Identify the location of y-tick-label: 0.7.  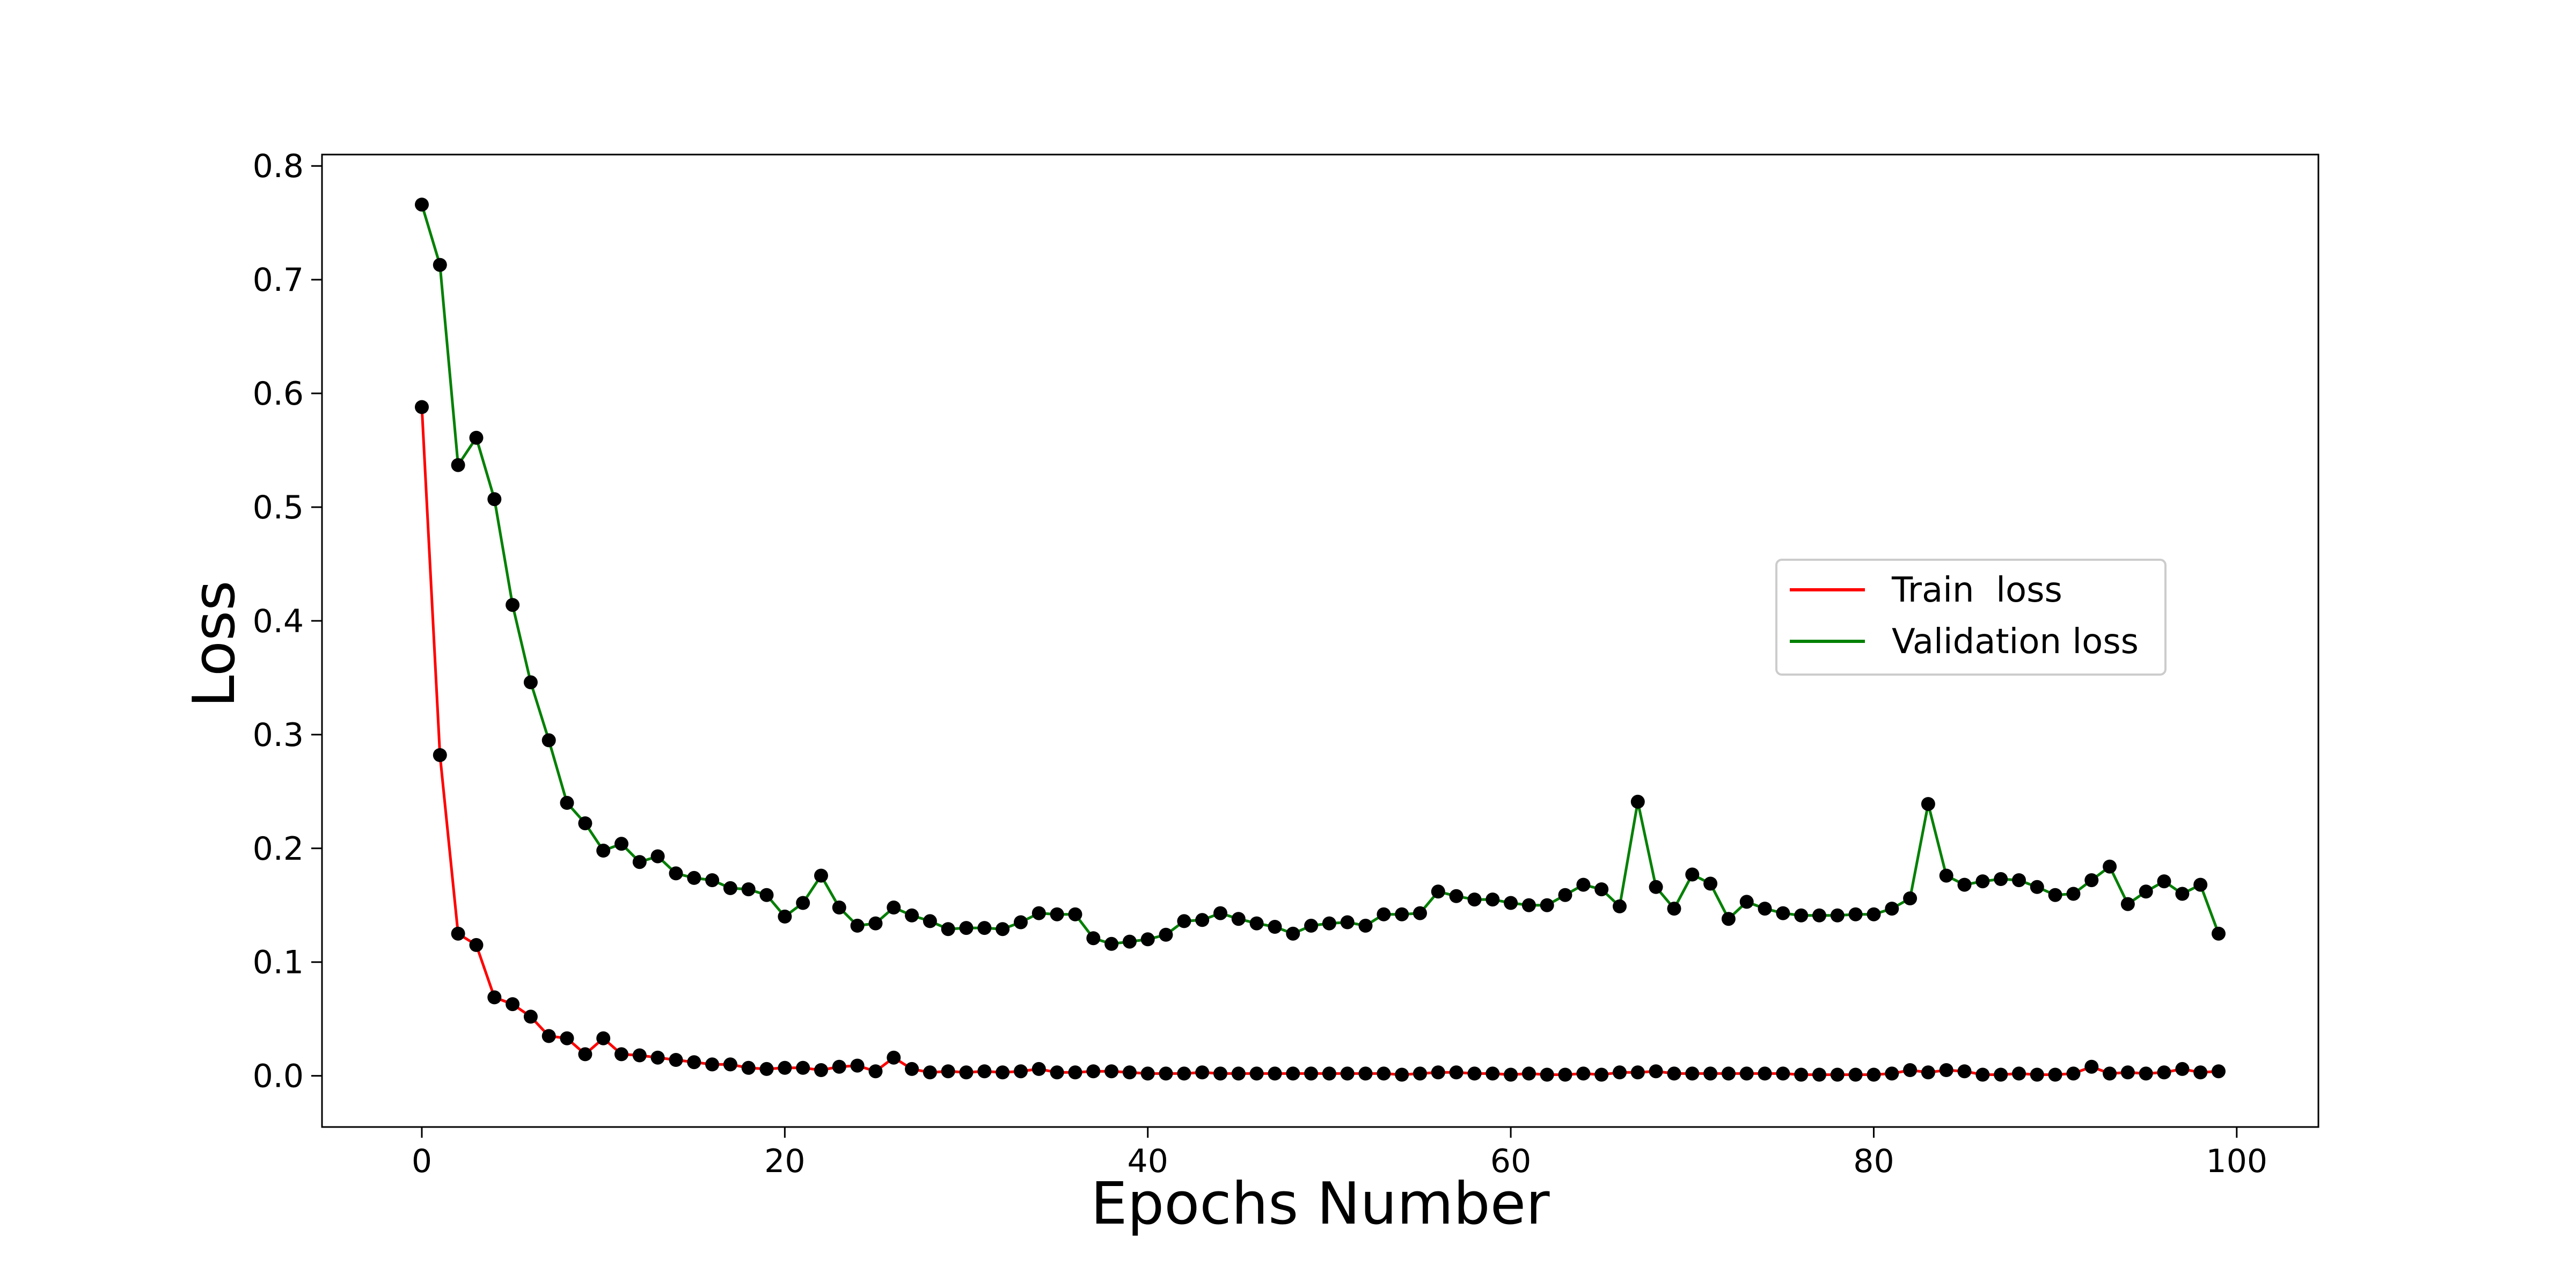
(278, 280).